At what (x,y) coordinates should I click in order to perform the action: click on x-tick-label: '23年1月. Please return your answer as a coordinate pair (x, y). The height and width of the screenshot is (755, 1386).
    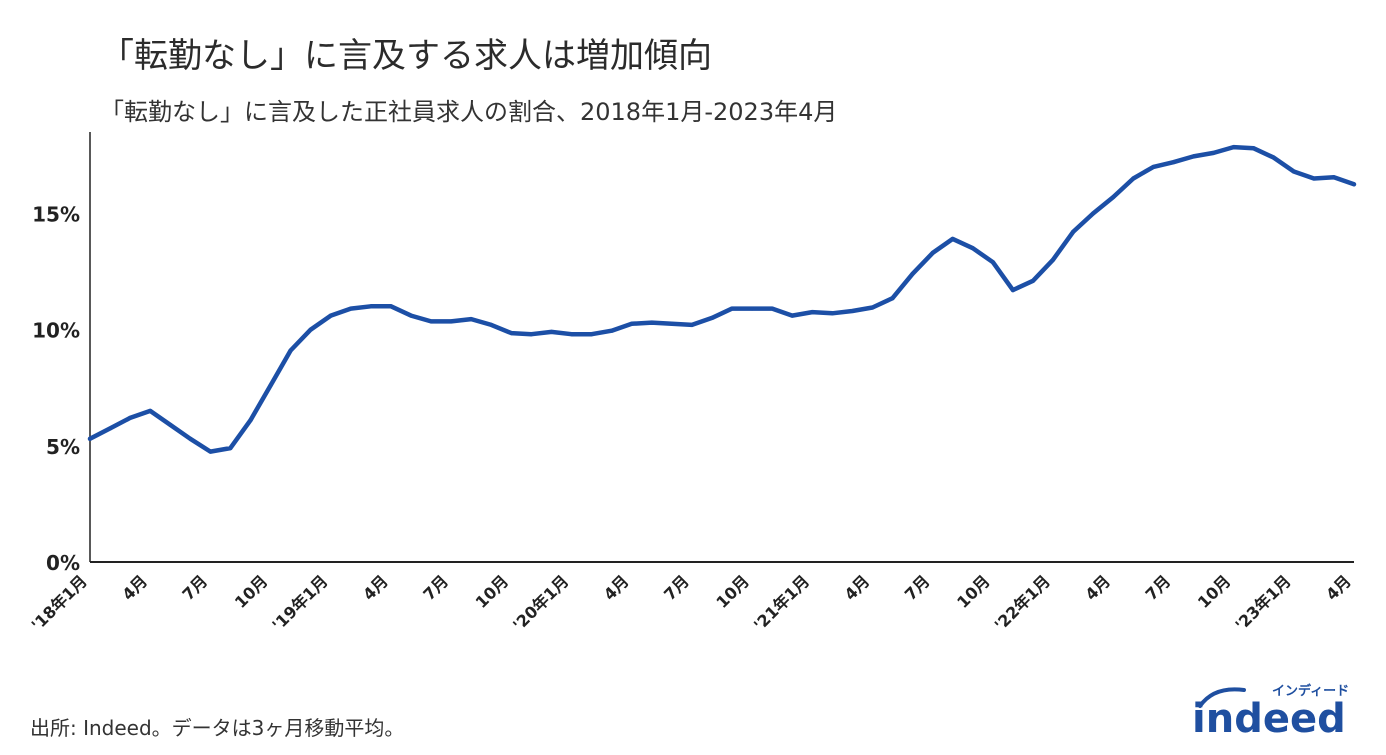
    Looking at the image, I should click on (1262, 602).